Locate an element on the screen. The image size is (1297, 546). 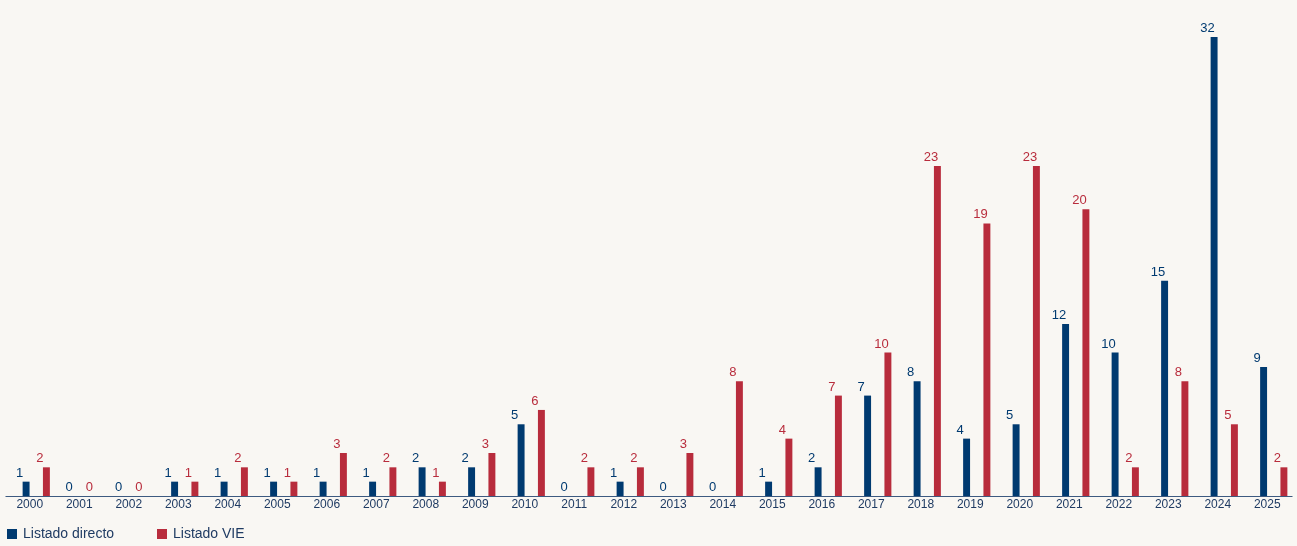
x-tick-label: 2008 is located at coordinates (426, 503).